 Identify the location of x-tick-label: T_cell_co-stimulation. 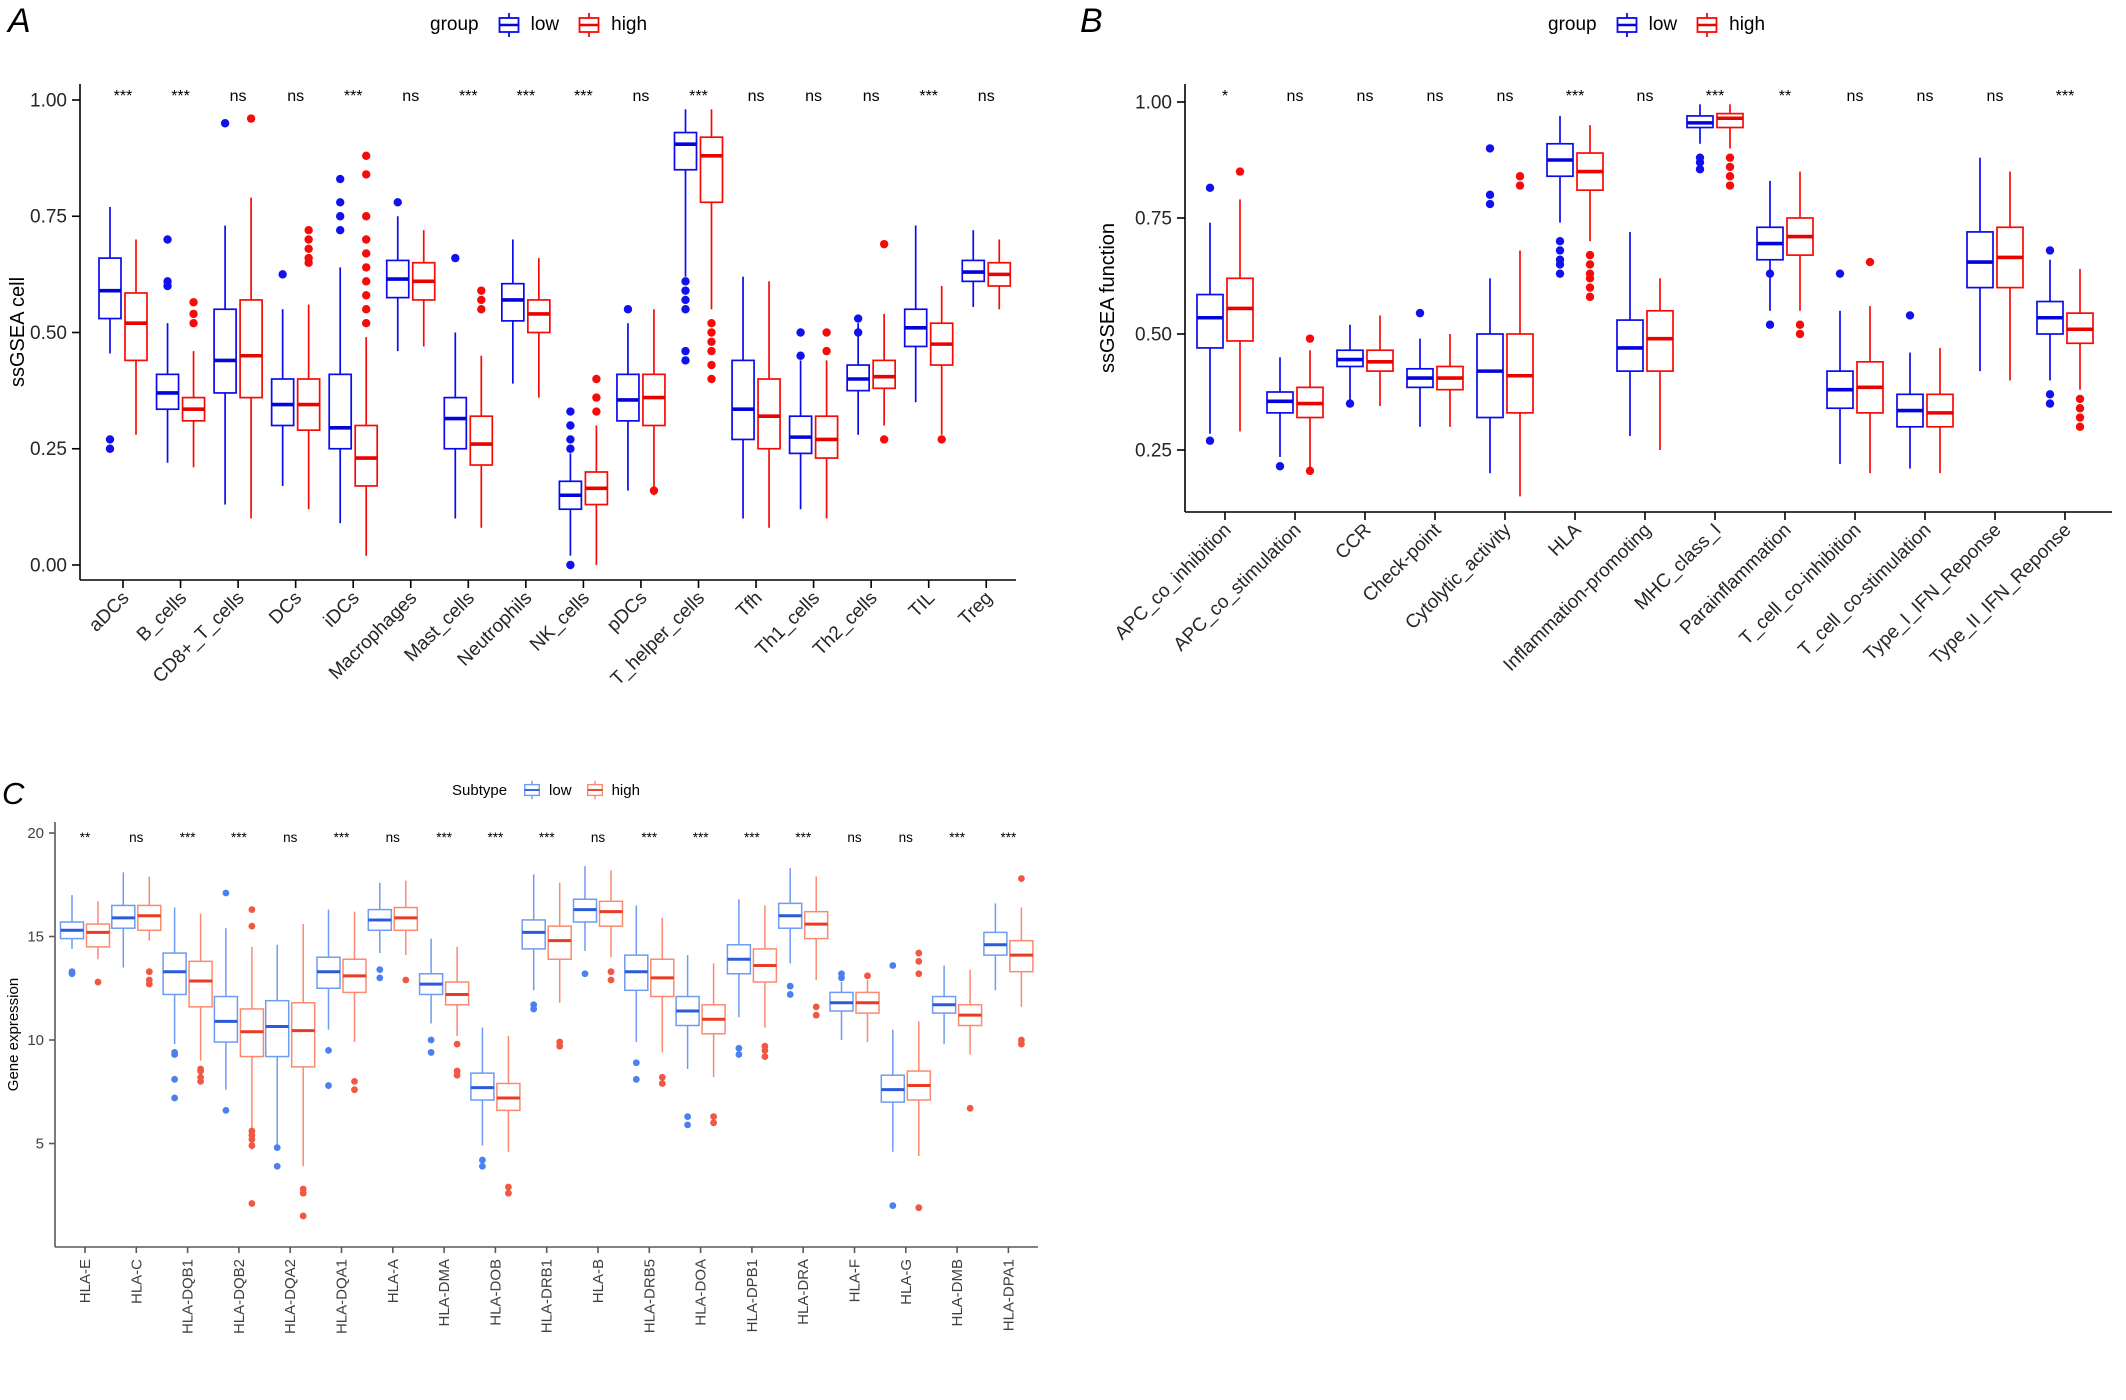
(1864, 590).